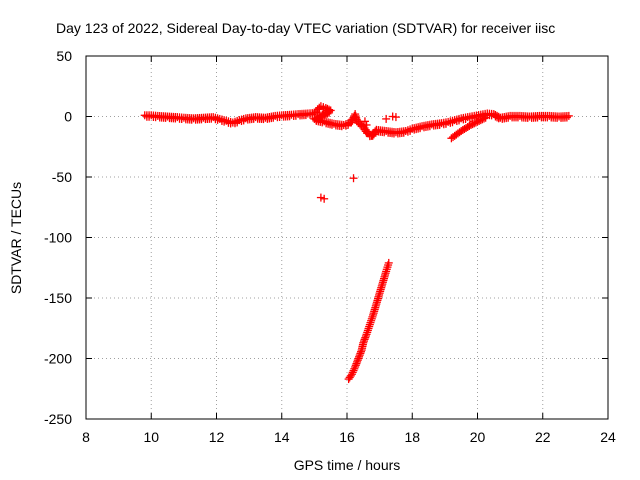 The height and width of the screenshot is (480, 640). Describe the element at coordinates (58, 359) in the screenshot. I see `y-tick-label: -200` at that location.